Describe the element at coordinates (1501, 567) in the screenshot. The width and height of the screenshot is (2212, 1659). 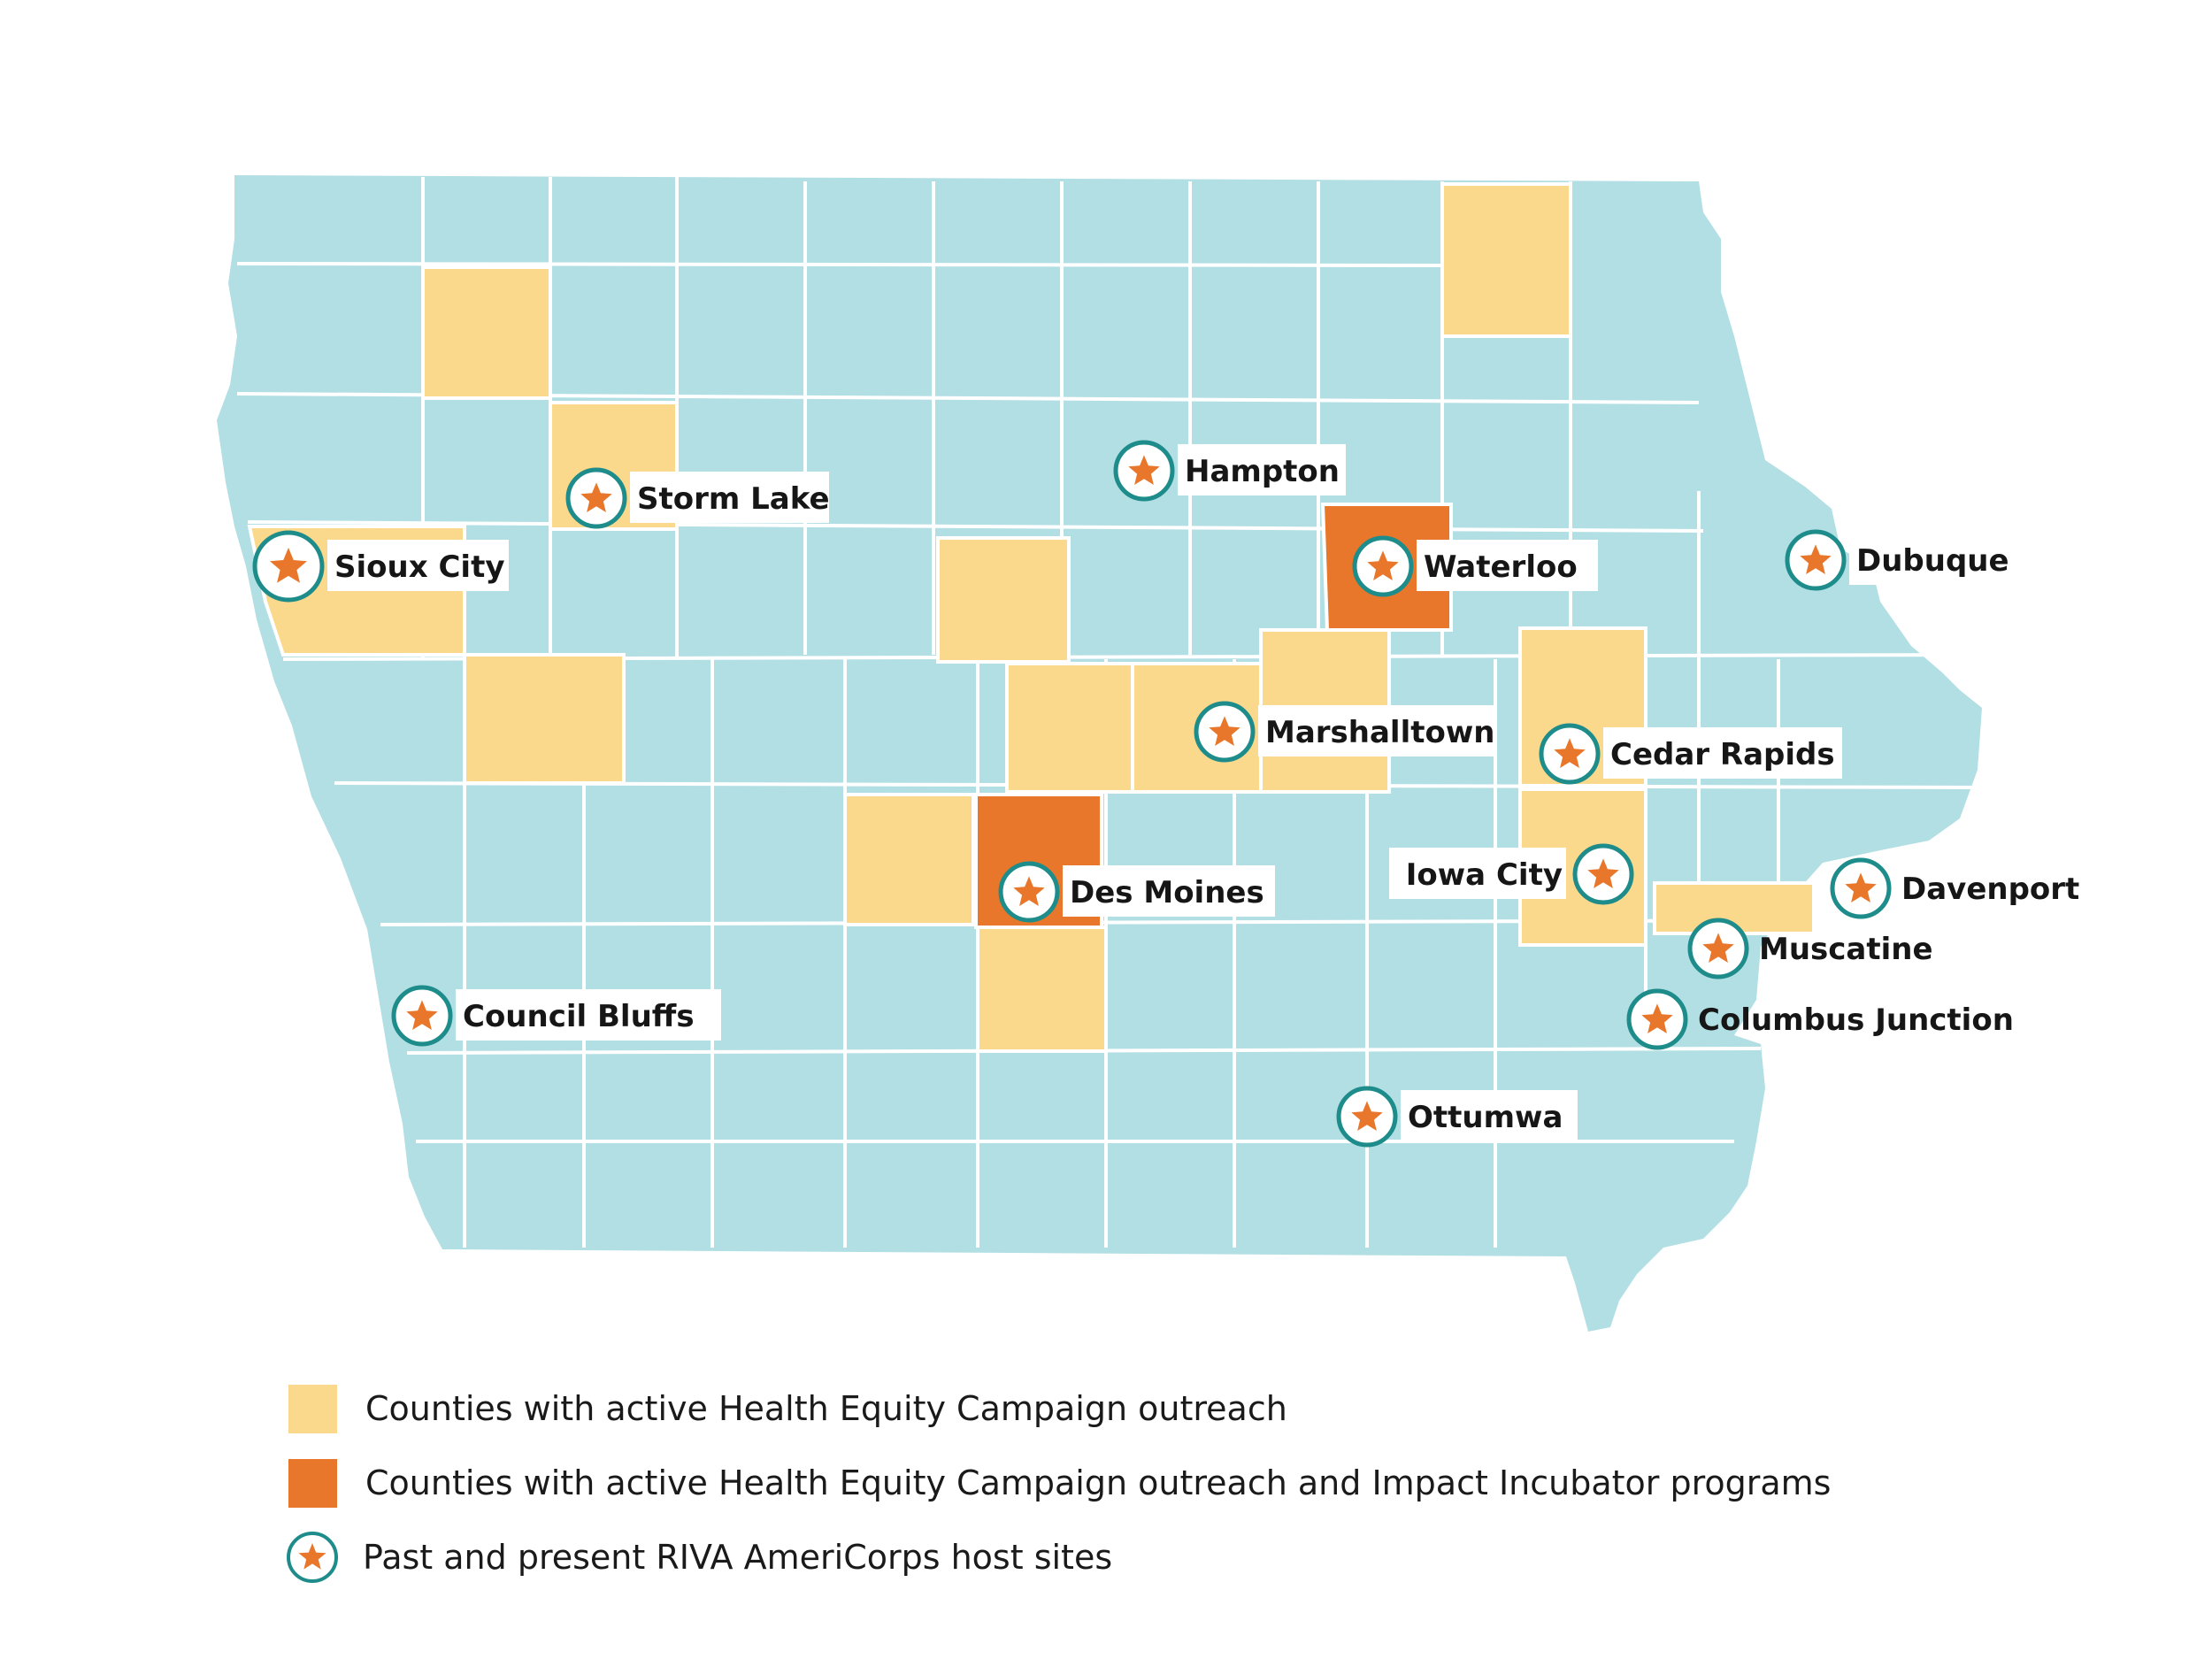
I see `city-label-waterloo: Waterloo` at that location.